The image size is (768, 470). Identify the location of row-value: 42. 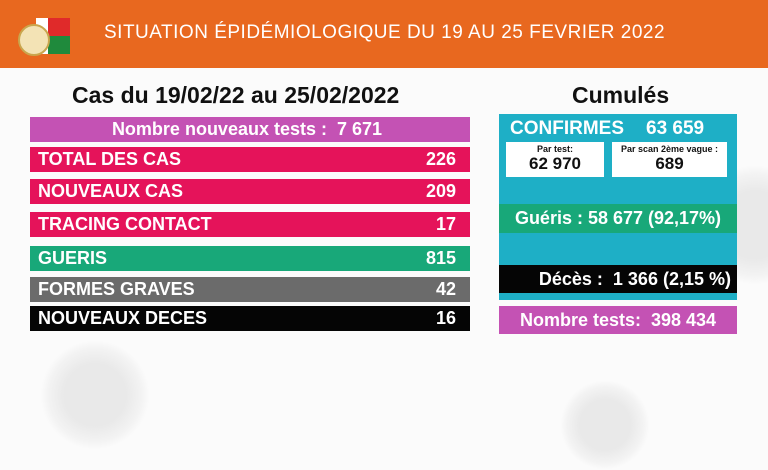
(445, 289).